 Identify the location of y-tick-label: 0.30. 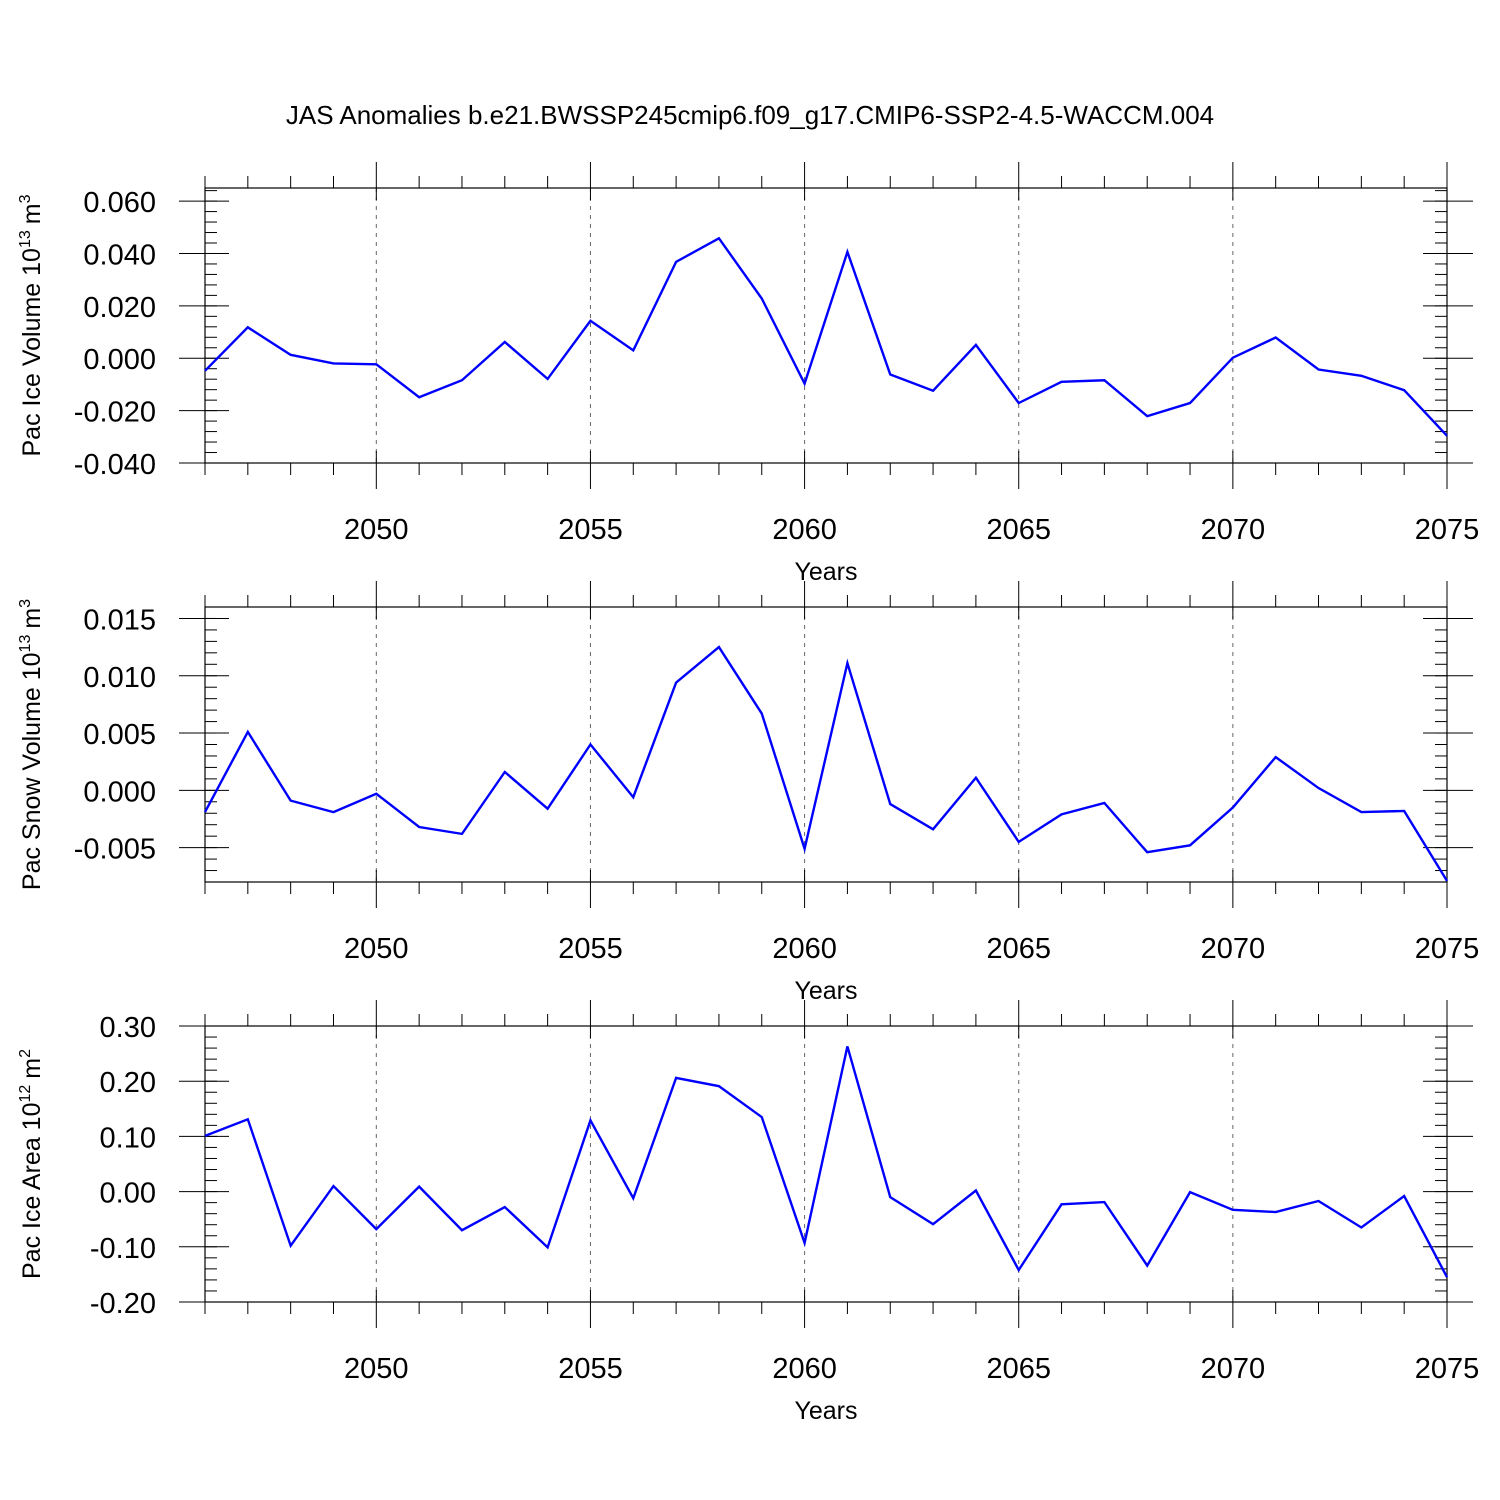
(128, 1028).